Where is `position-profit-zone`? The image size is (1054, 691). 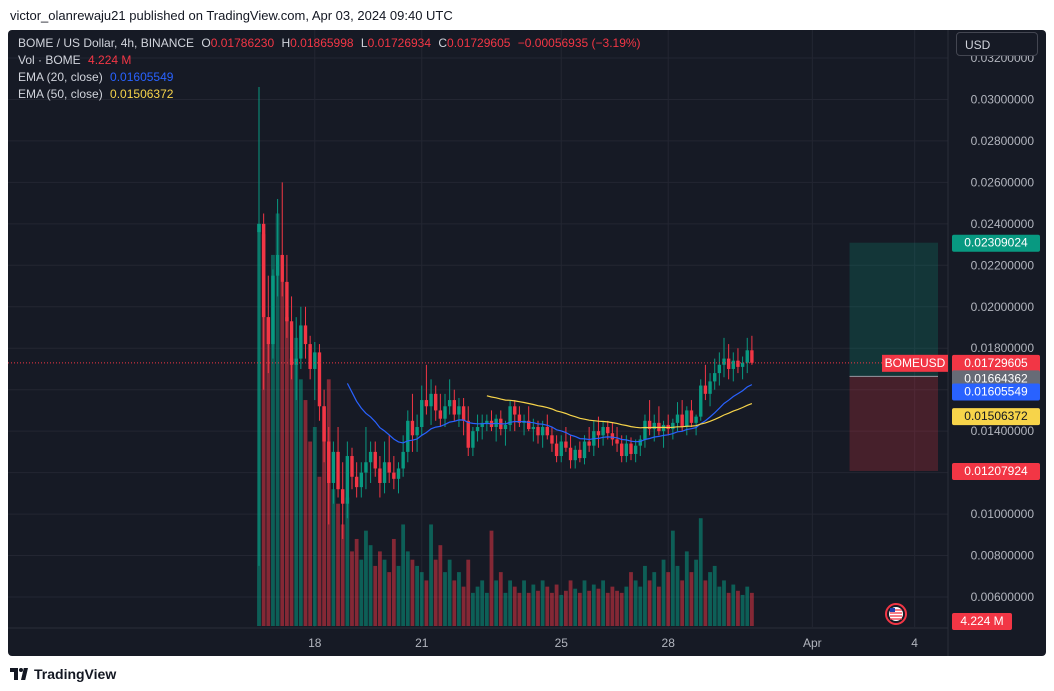
position-profit-zone is located at coordinates (893, 309).